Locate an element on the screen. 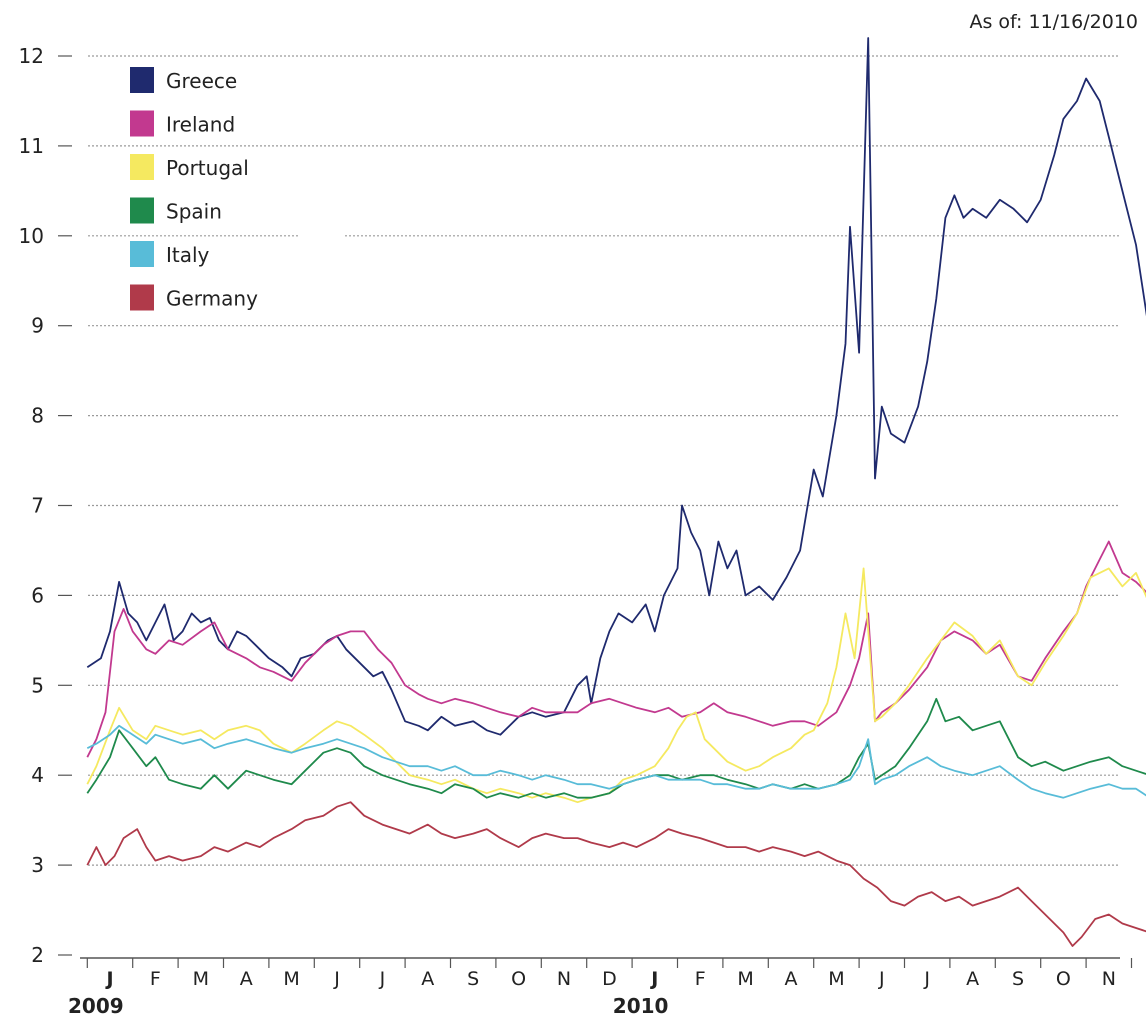 This screenshot has height=1027, width=1146. y-tick-label-10: 10 is located at coordinates (31, 236).